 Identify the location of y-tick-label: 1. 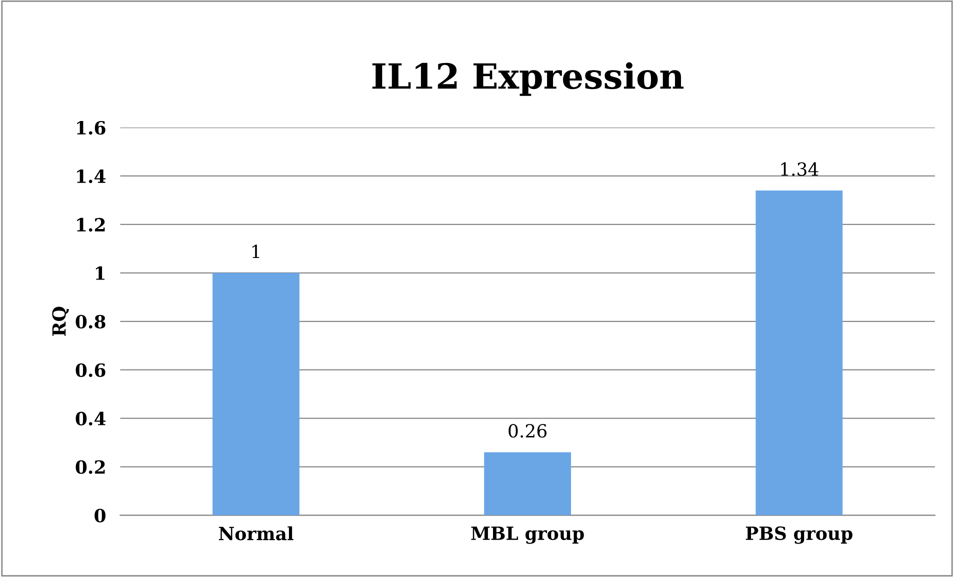
(100, 273).